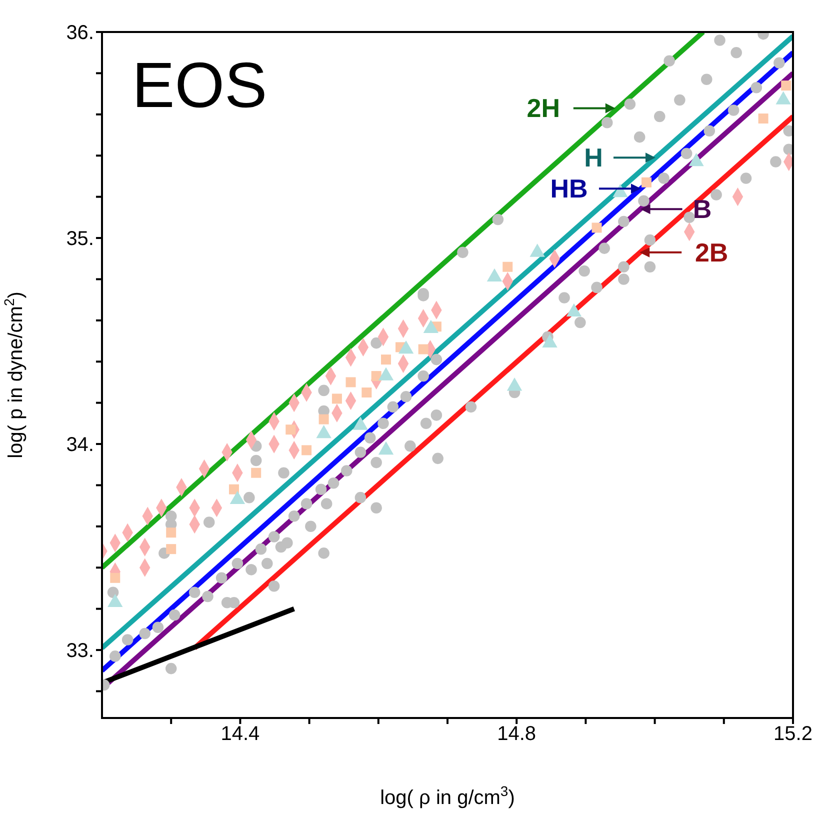  What do you see at coordinates (516, 734) in the screenshot?
I see `x-tick-label: 14.8` at bounding box center [516, 734].